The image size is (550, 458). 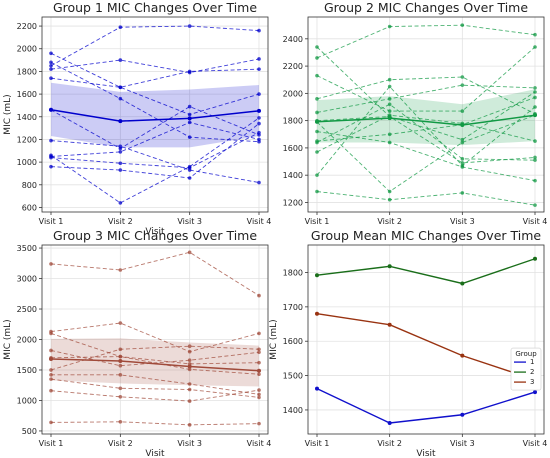 I want to click on legend-box, so click(x=526, y=369).